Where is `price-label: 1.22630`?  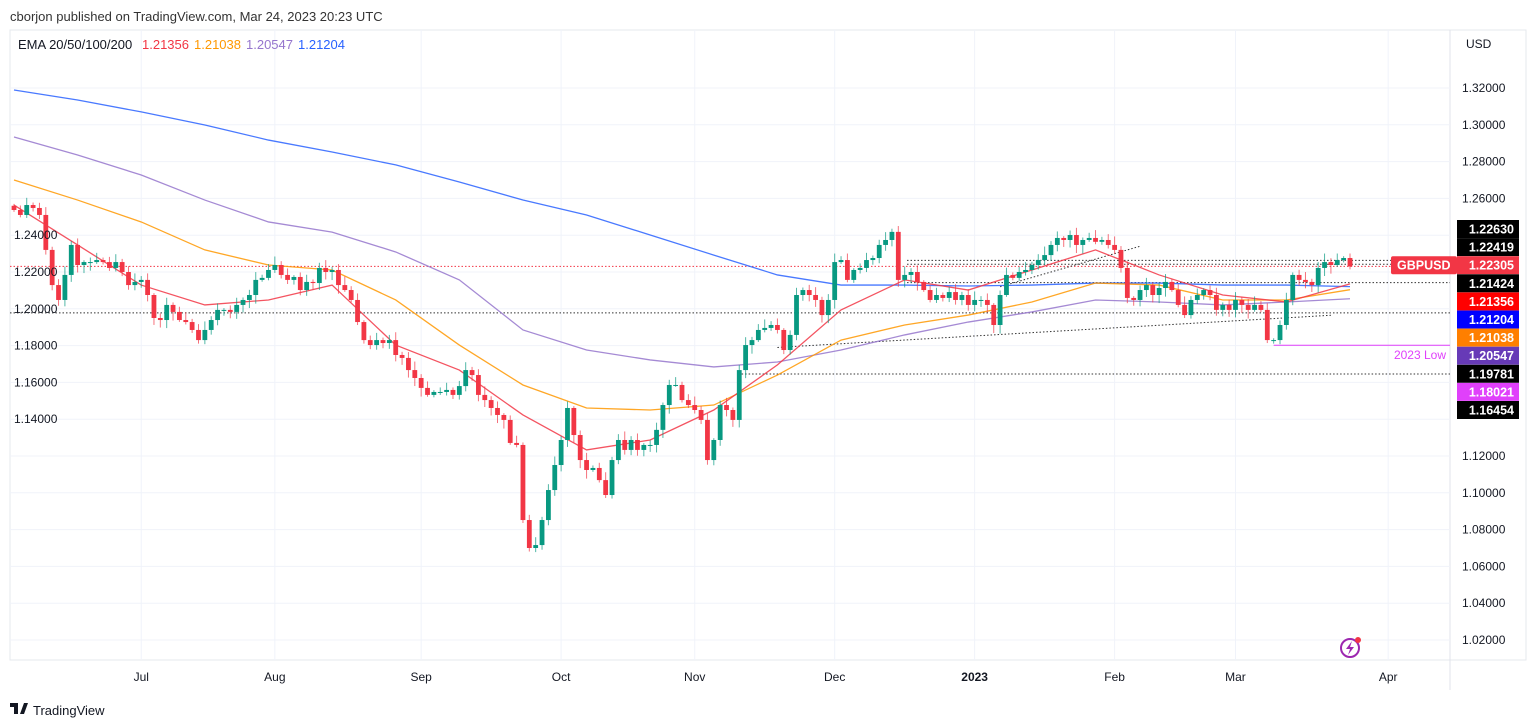 price-label: 1.22630 is located at coordinates (1491, 230).